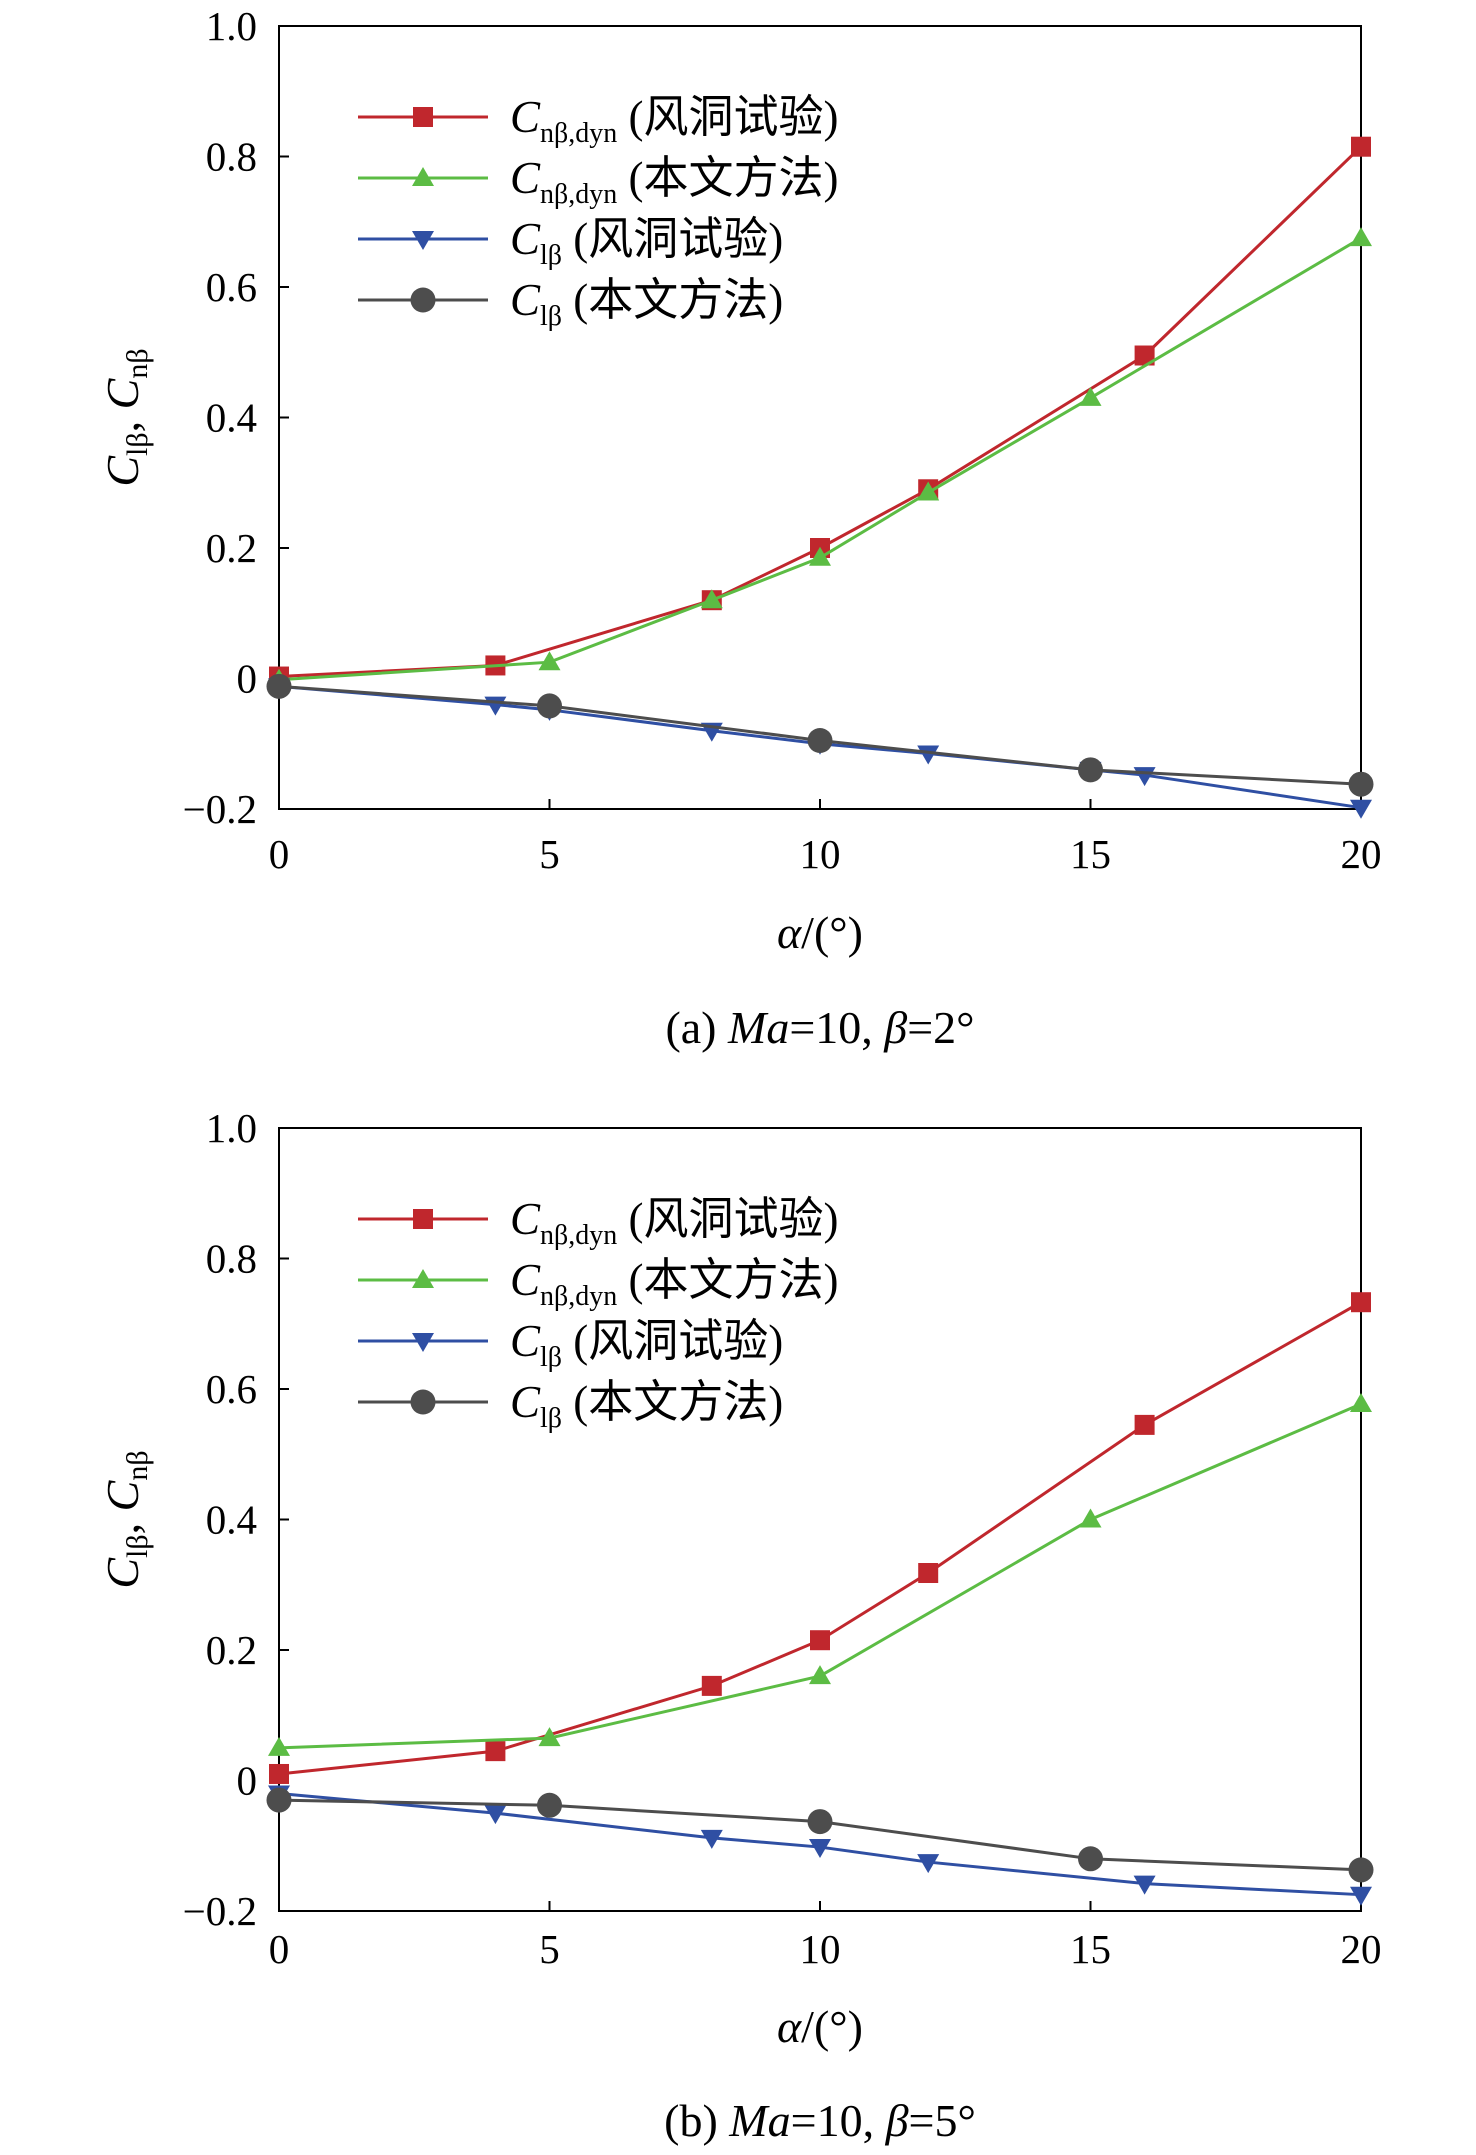 This screenshot has width=1476, height=2155. Describe the element at coordinates (820, 1576) in the screenshot. I see `series-line` at that location.